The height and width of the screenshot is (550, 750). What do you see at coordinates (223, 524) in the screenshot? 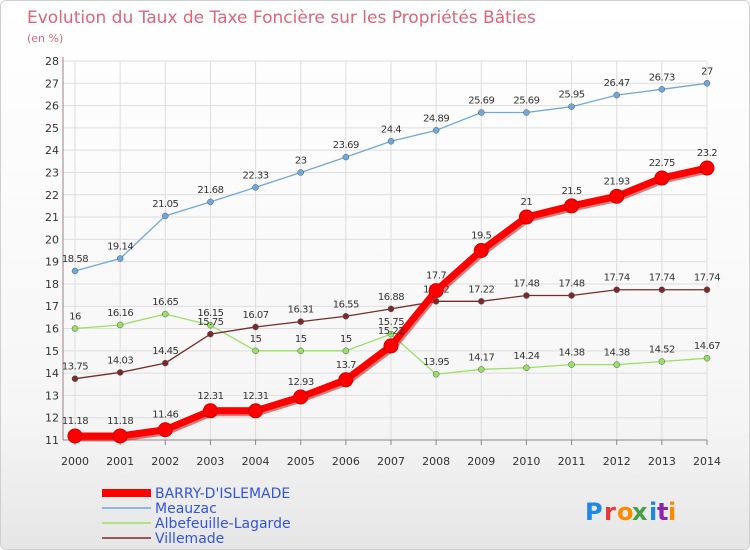
I see `legend-label: Albefeuille-Lagarde` at bounding box center [223, 524].